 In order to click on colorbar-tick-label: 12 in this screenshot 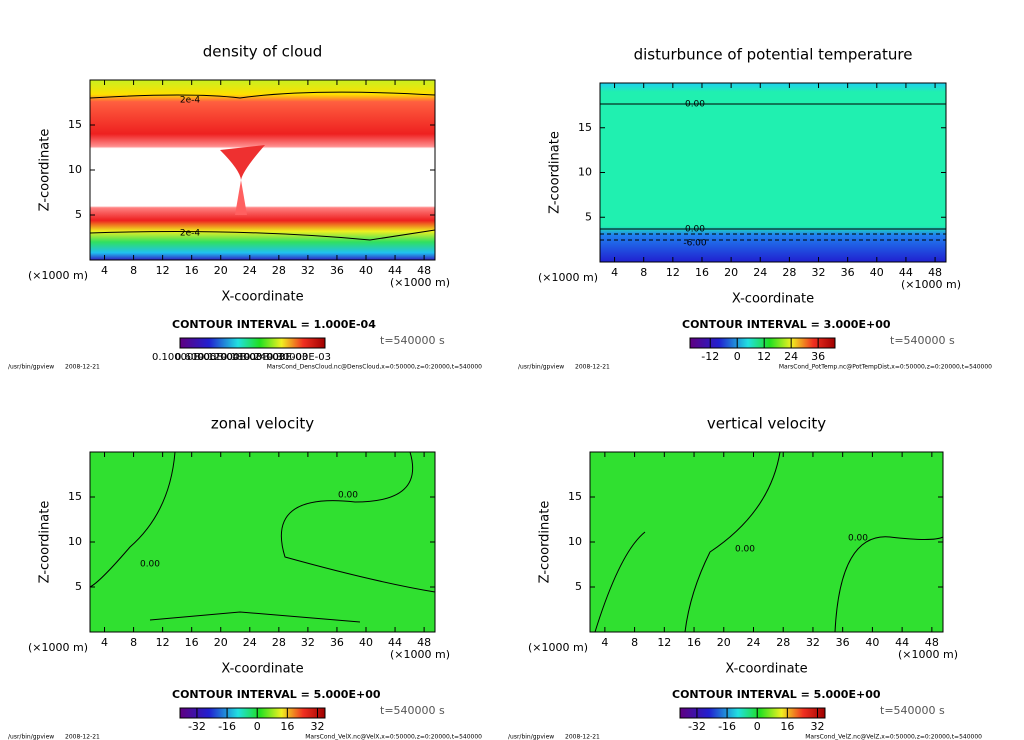, I will do `click(764, 356)`.